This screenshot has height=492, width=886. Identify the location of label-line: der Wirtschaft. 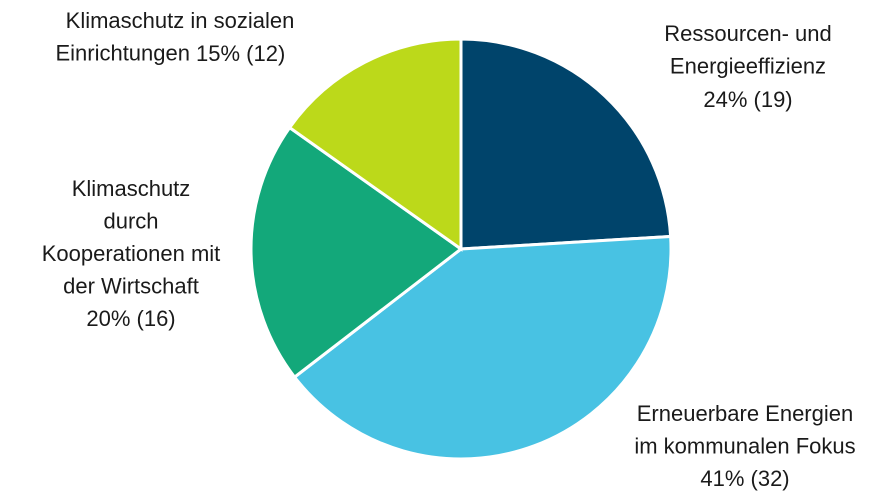
(131, 285).